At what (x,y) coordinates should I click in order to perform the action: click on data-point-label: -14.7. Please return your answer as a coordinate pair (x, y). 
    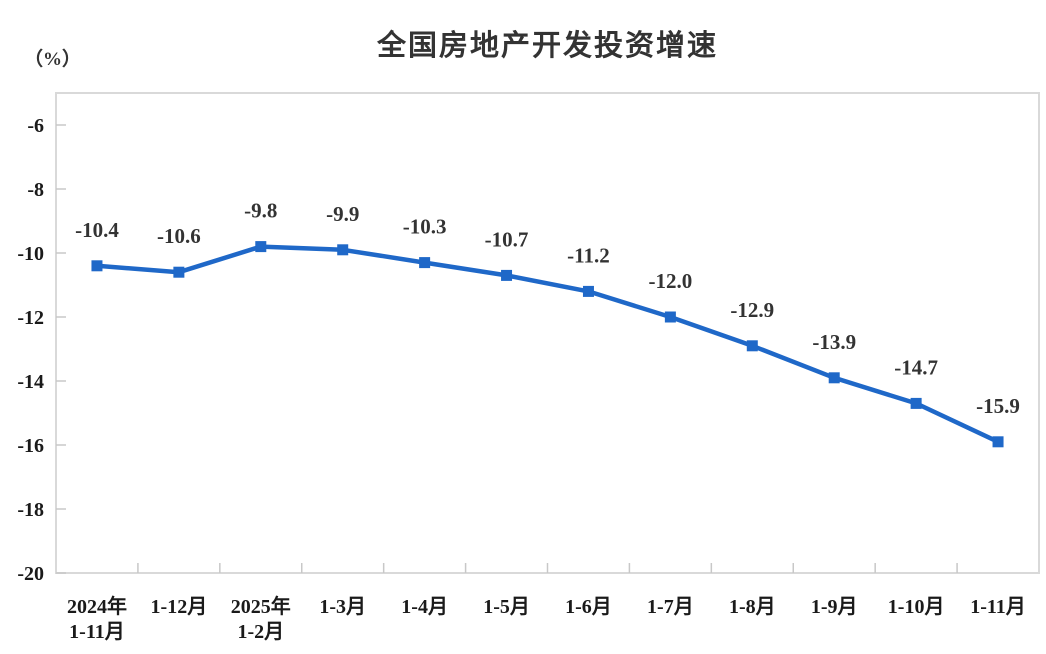
    Looking at the image, I should click on (916, 367).